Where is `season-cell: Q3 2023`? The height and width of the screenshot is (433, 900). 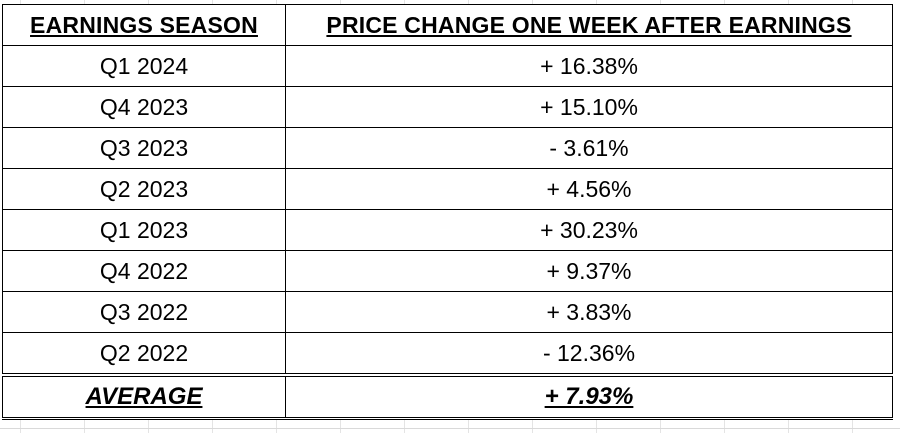 season-cell: Q3 2023 is located at coordinates (144, 148).